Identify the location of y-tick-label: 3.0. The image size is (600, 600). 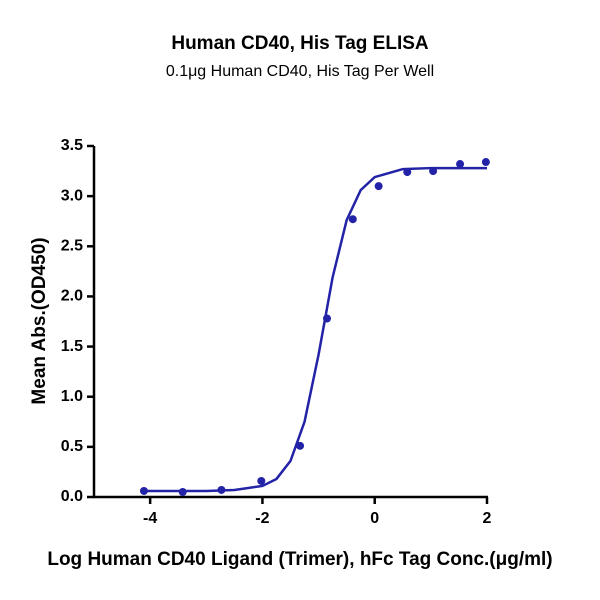
(72, 195).